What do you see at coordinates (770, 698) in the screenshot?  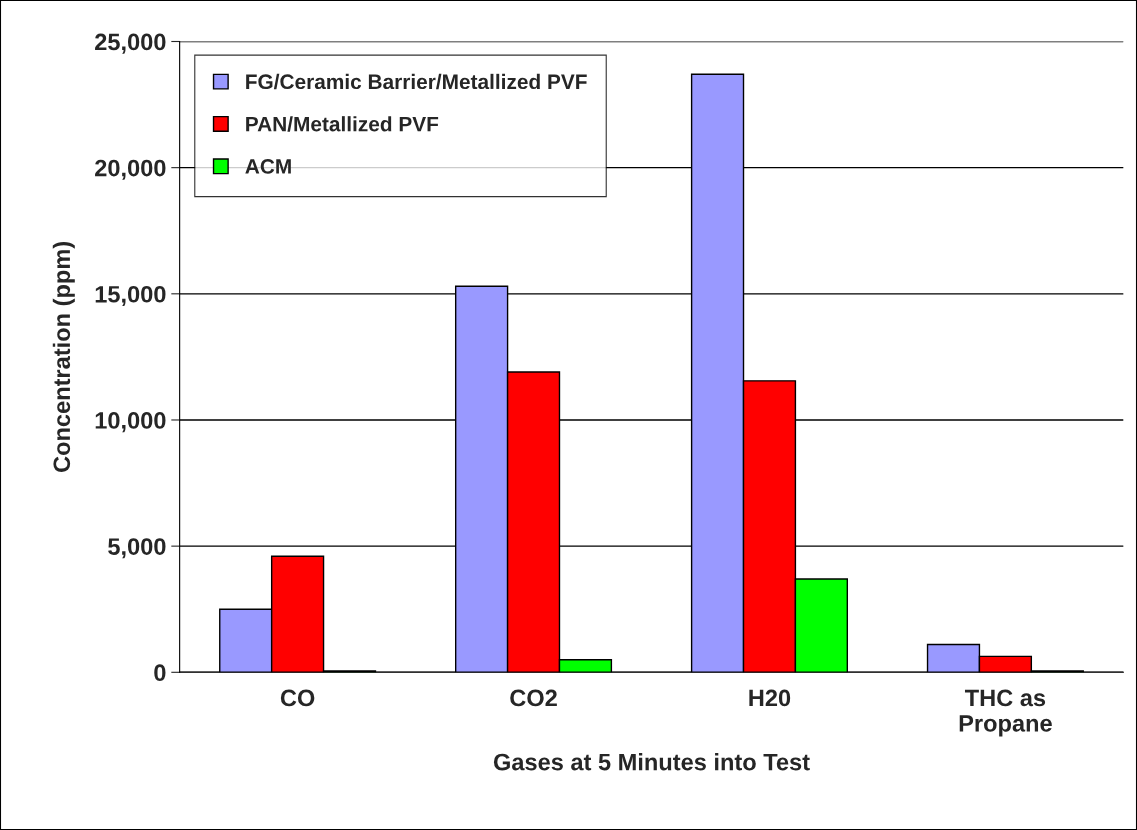 I see `x-tick-label: H20` at bounding box center [770, 698].